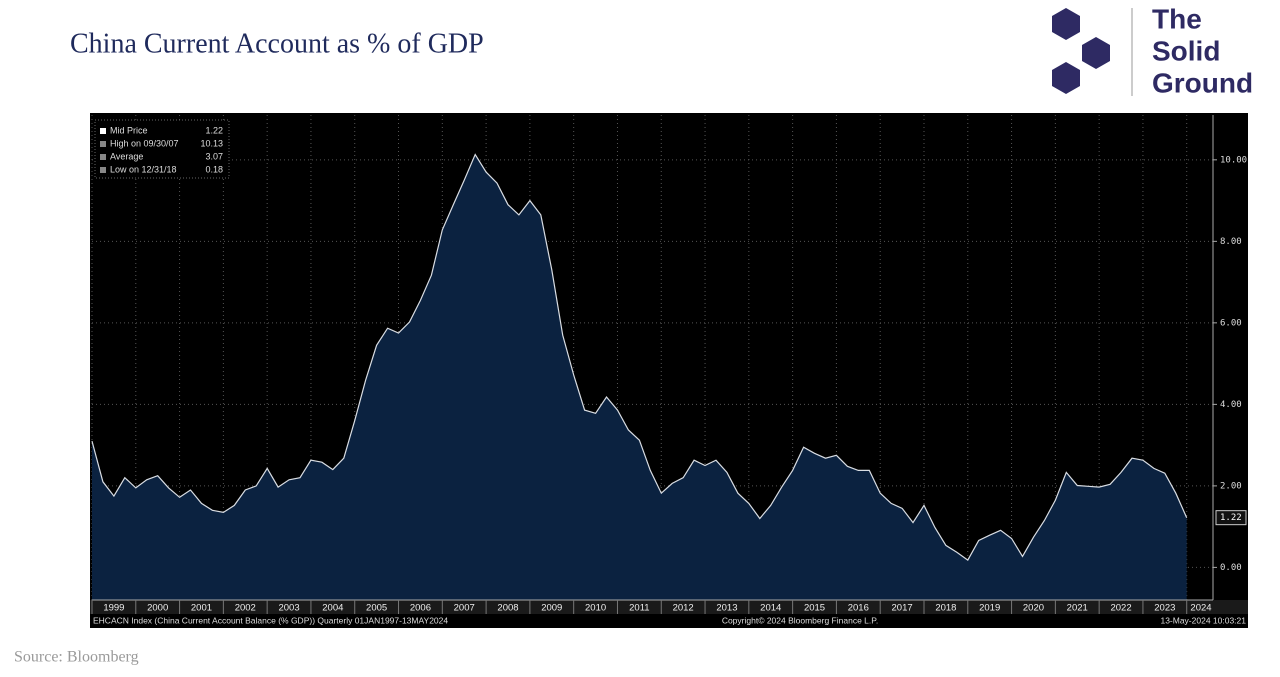 This screenshot has height=677, width=1280. What do you see at coordinates (551, 608) in the screenshot?
I see `x-tick-label: 2009` at bounding box center [551, 608].